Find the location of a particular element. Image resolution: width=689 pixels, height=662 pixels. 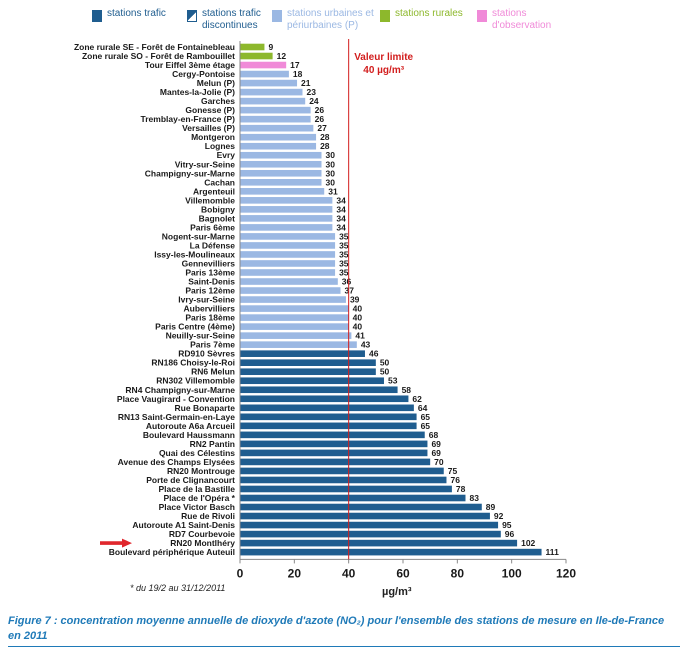

legend-item-observation: stations d'observation is located at coordinates (520, 20).